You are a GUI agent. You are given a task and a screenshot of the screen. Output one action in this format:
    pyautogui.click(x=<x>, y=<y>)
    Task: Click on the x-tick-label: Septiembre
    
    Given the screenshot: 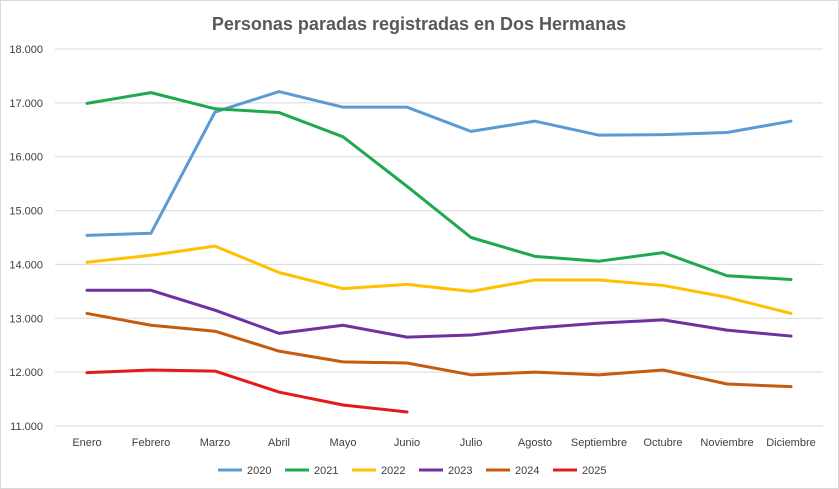 What is the action you would take?
    pyautogui.click(x=599, y=443)
    